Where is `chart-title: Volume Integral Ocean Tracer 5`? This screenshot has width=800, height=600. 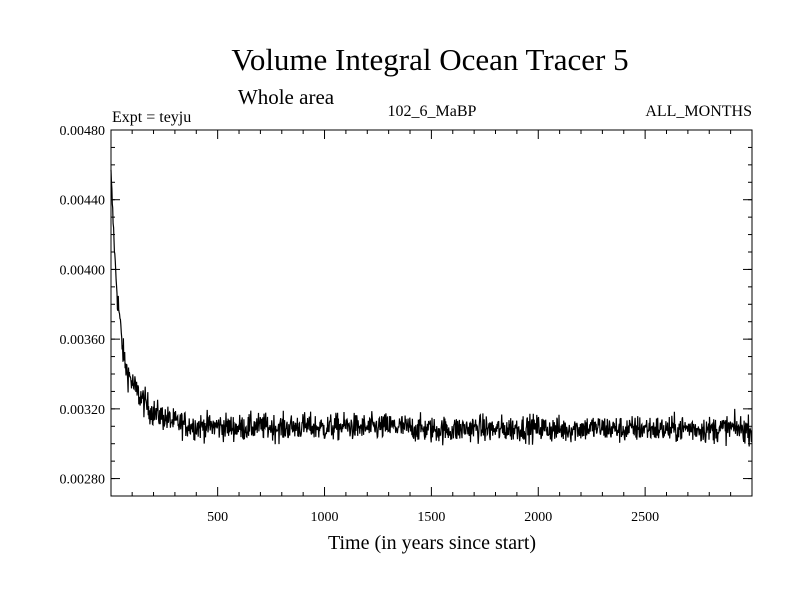
chart-title: Volume Integral Ocean Tracer 5 is located at coordinates (429, 59).